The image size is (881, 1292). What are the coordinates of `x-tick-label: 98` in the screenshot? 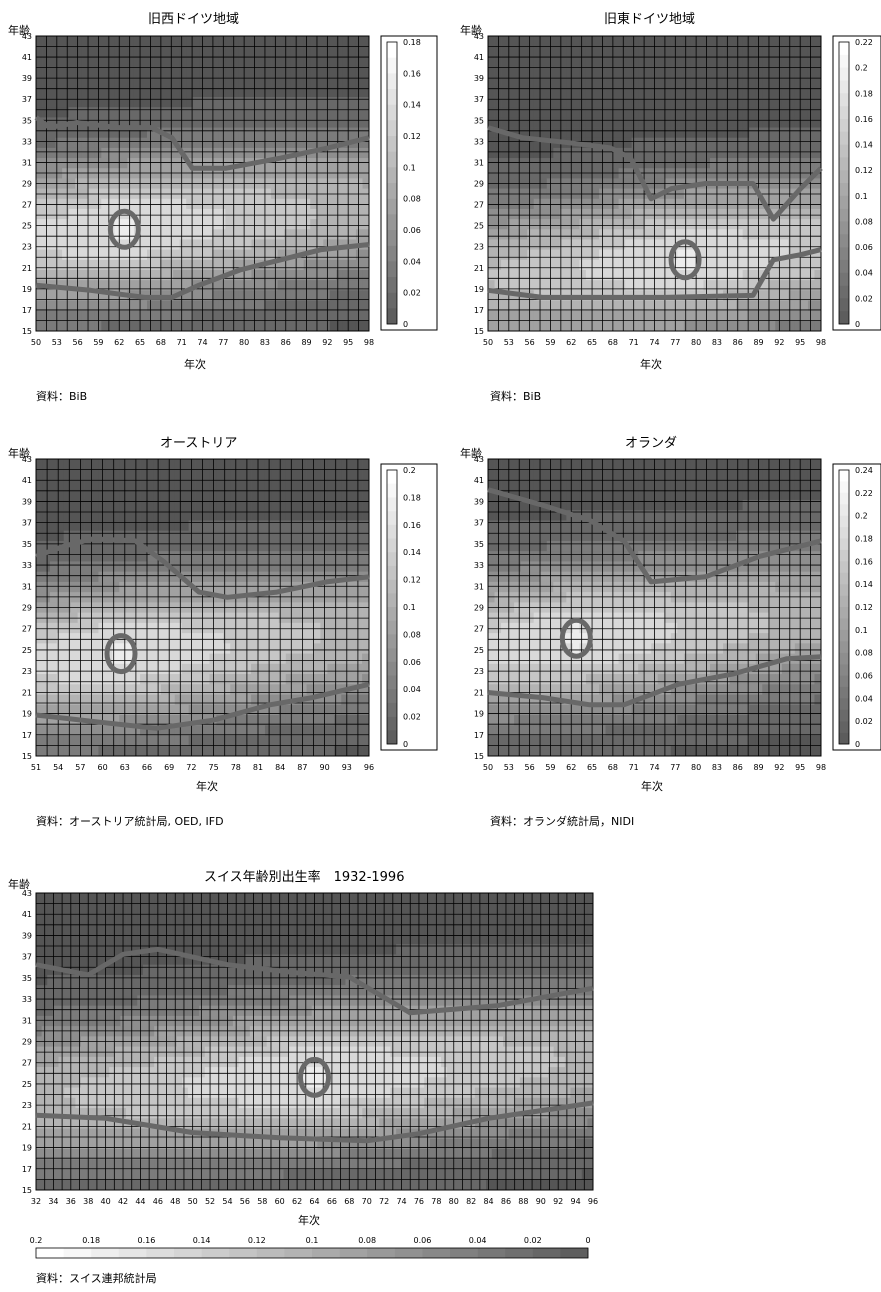 It's located at (369, 342).